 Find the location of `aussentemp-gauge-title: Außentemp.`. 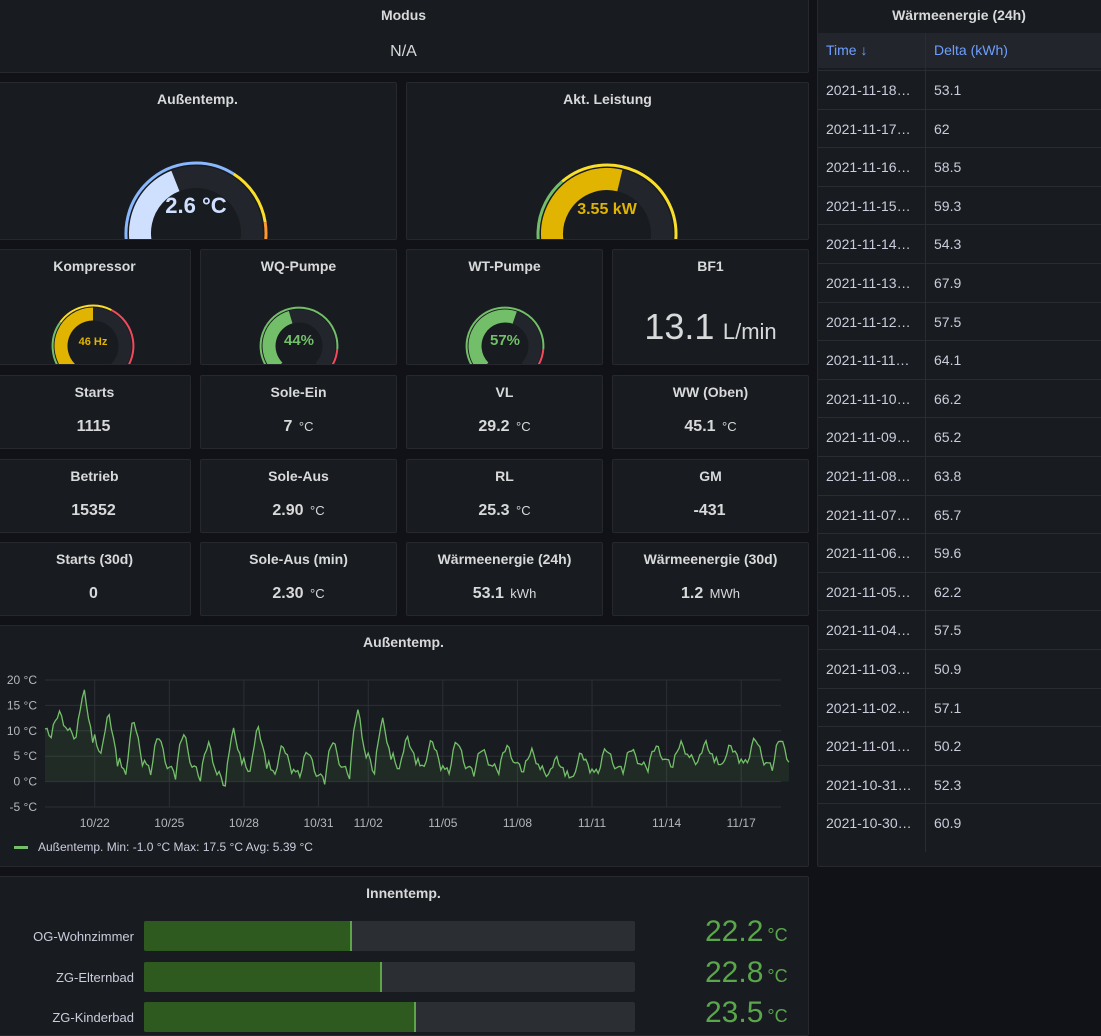

aussentemp-gauge-title: Außentemp. is located at coordinates (197, 99).